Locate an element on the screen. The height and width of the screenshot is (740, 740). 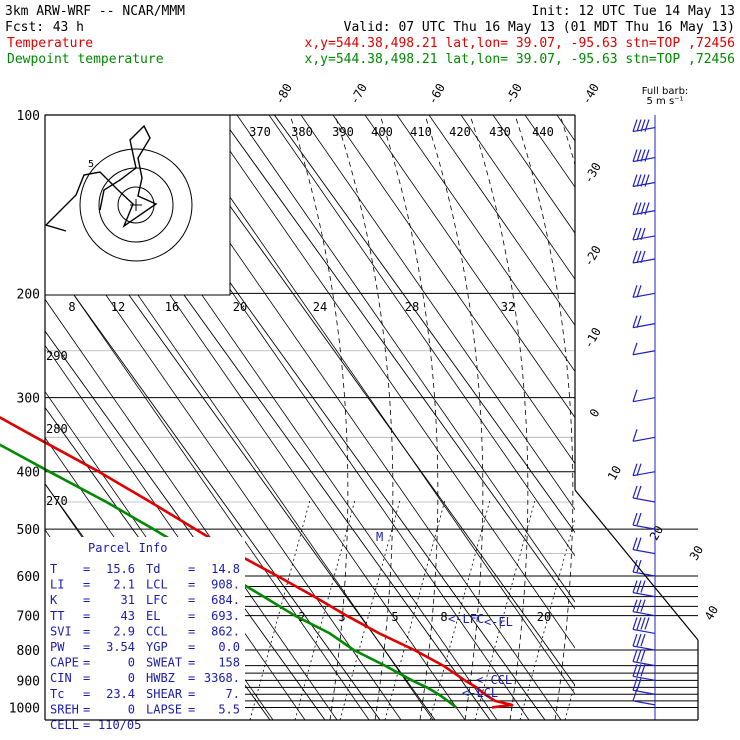
full-barb-units: 5 m s⁻¹ is located at coordinates (665, 101).